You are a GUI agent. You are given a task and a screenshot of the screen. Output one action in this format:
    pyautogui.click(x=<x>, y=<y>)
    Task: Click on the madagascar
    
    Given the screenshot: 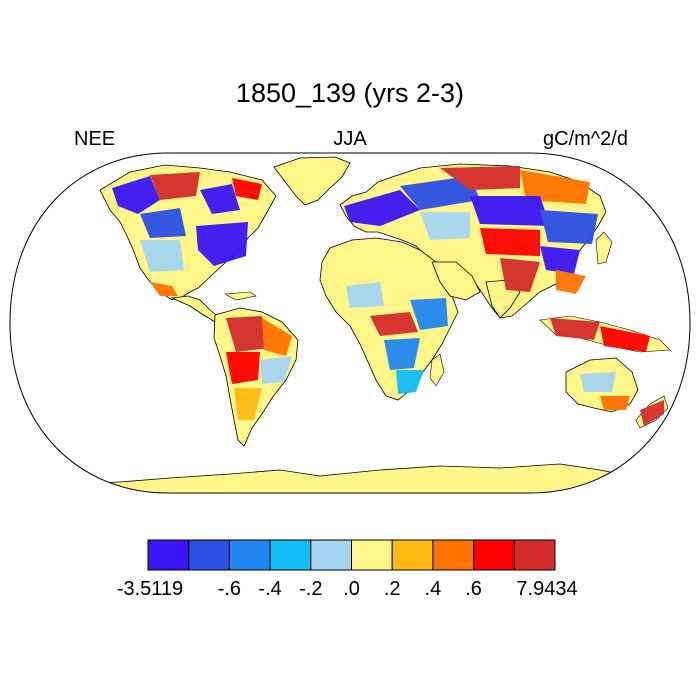 What is the action you would take?
    pyautogui.click(x=437, y=370)
    